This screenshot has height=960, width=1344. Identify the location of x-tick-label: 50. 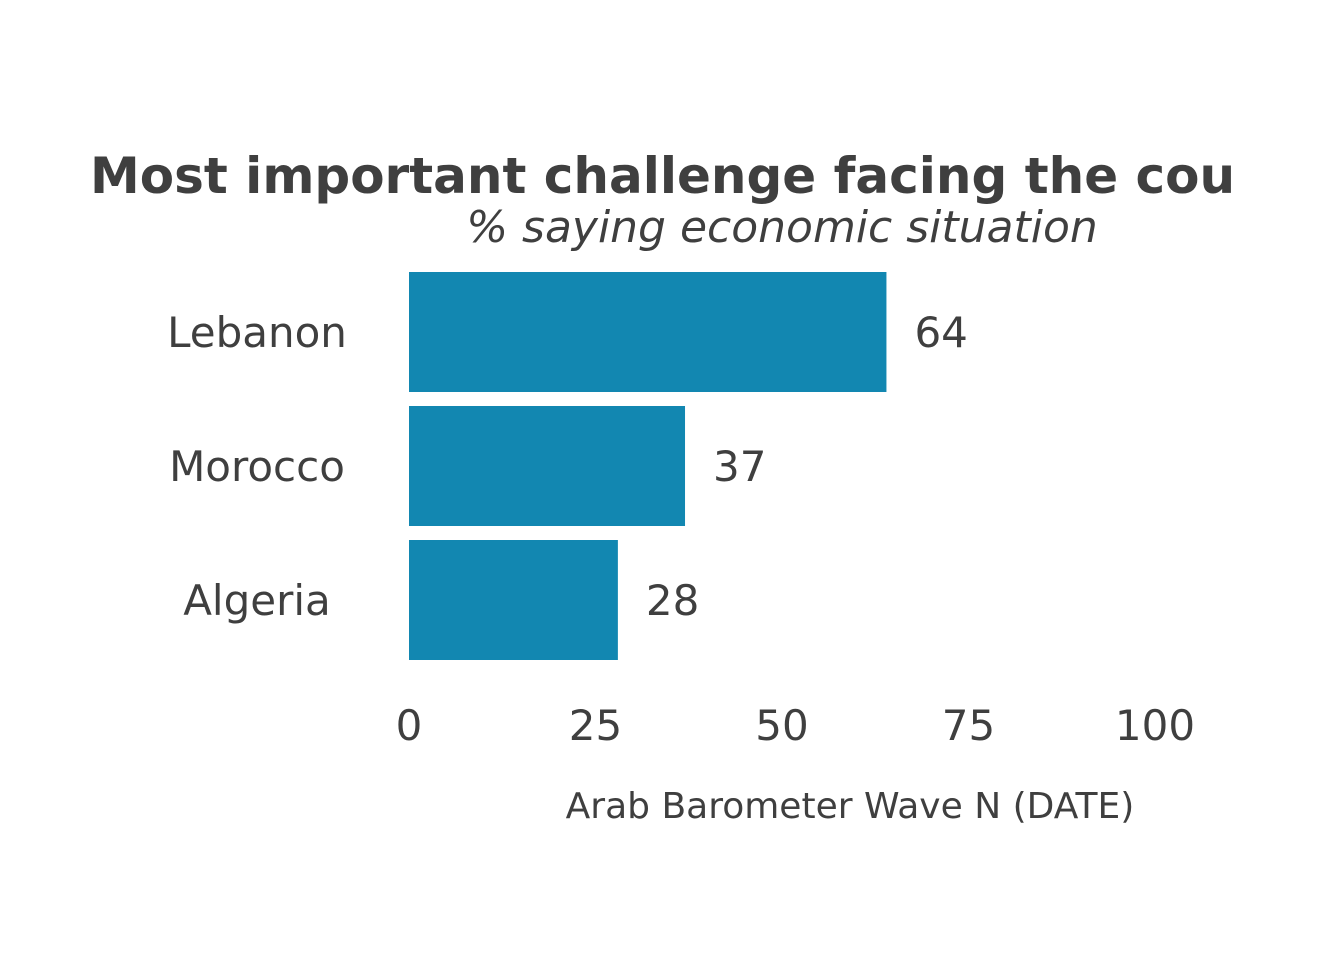
(781, 725).